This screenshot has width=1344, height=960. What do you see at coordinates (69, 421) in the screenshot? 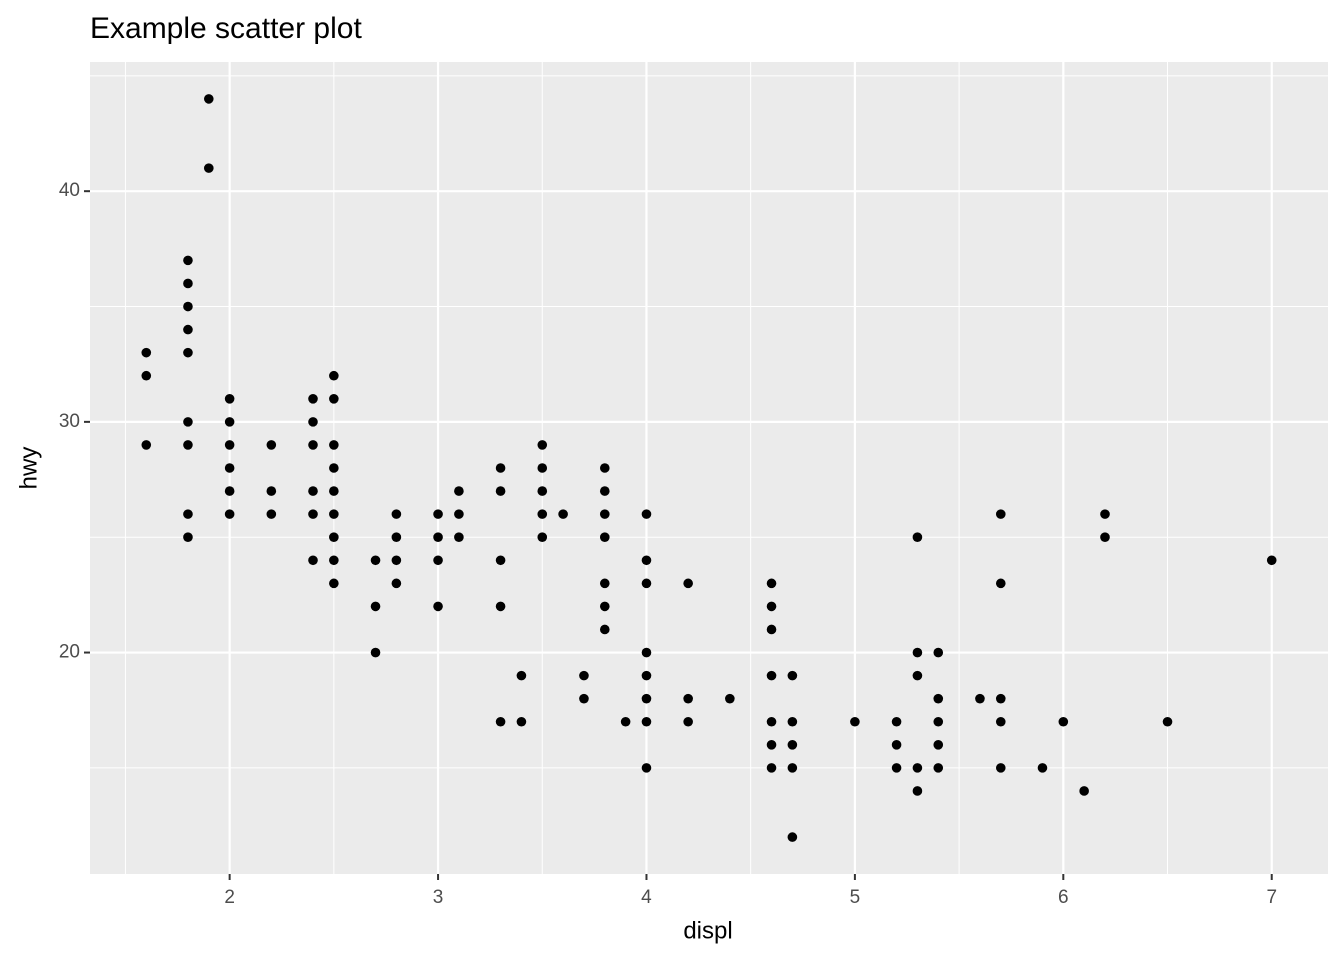
I see `y-tick-label: 30` at bounding box center [69, 421].